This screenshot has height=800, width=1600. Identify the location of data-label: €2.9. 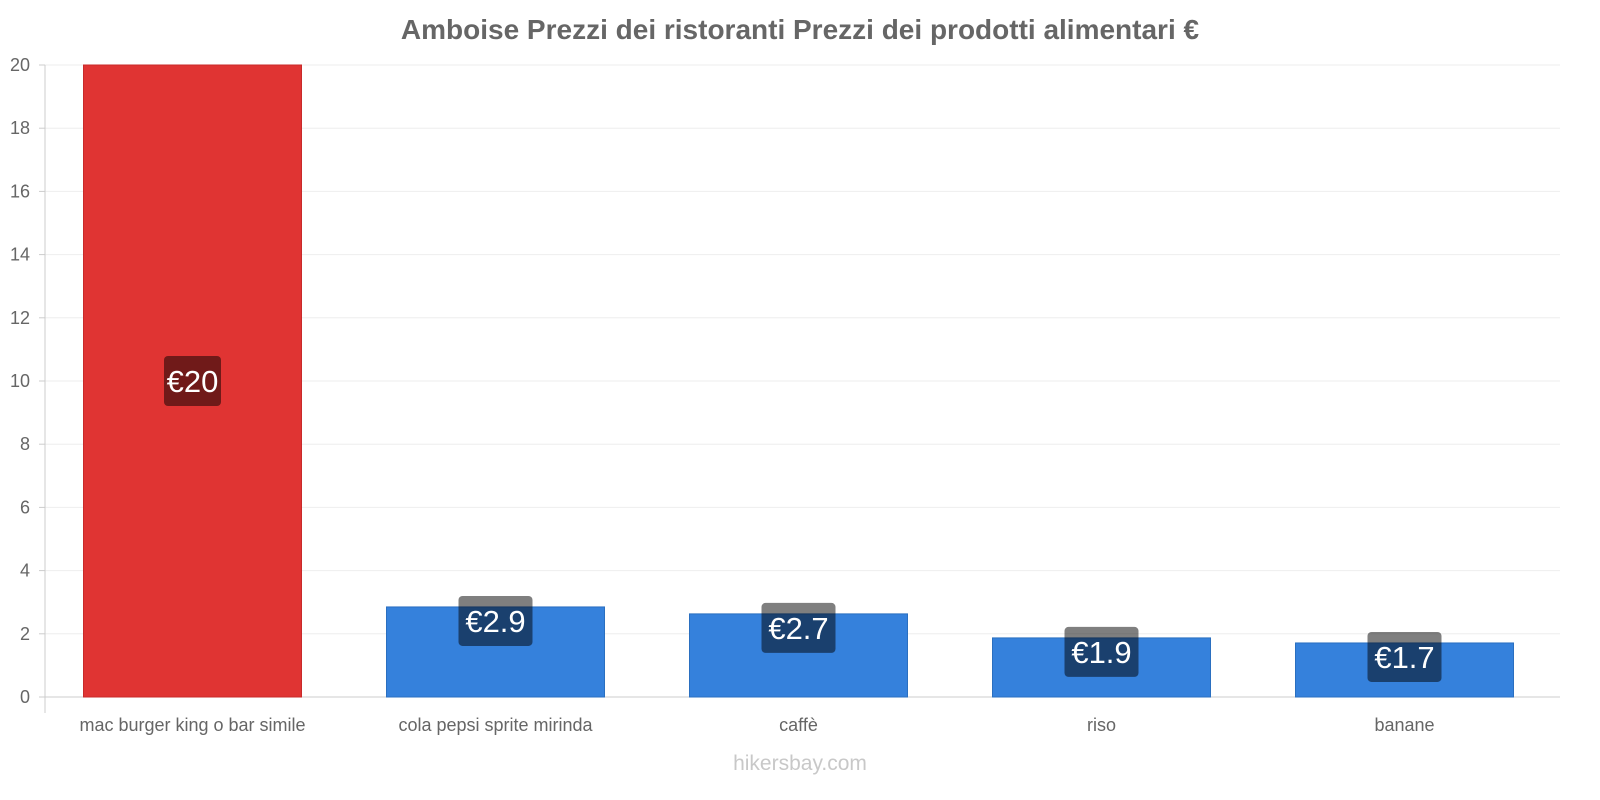
(495, 621).